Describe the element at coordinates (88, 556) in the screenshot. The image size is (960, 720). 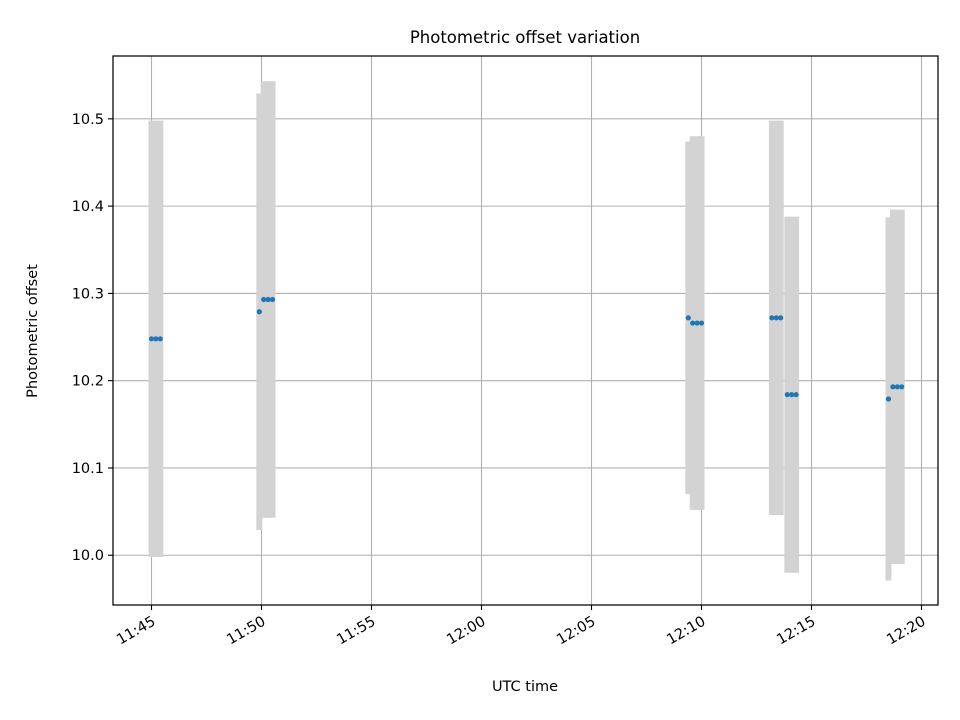
I see `y-tick-label: 10.0` at that location.